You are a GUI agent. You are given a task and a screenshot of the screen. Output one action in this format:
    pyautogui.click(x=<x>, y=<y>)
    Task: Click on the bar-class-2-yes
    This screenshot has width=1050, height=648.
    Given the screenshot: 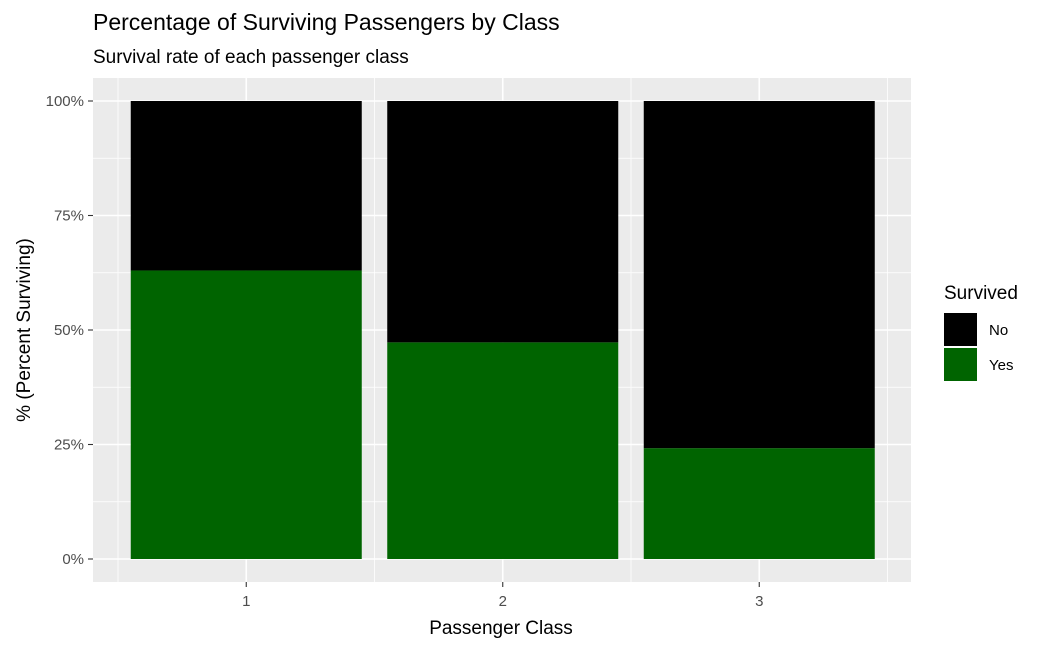 What is the action you would take?
    pyautogui.click(x=503, y=450)
    